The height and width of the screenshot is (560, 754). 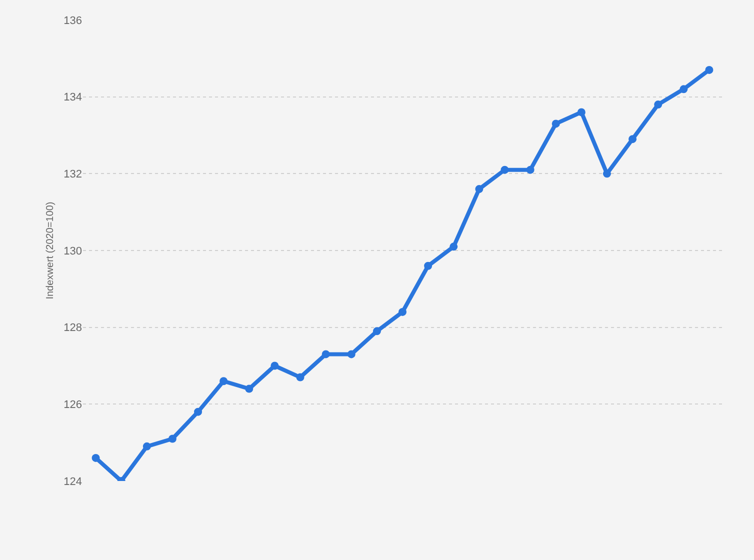 I want to click on y-tick-label: 126, so click(x=73, y=405).